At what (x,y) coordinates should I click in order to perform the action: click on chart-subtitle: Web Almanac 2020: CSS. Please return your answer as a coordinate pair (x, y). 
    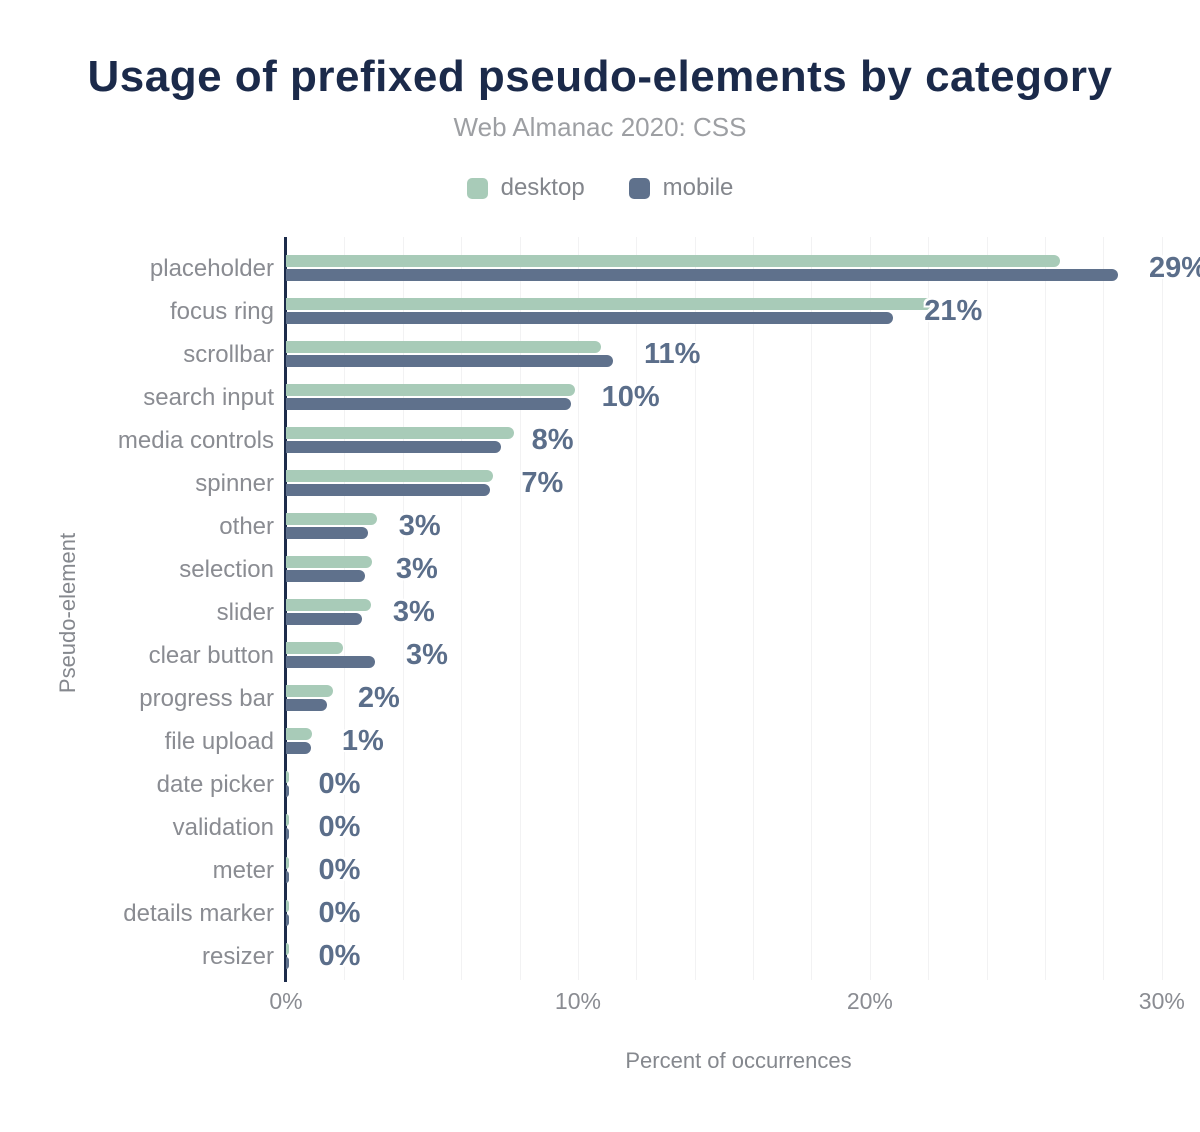
    Looking at the image, I should click on (600, 127).